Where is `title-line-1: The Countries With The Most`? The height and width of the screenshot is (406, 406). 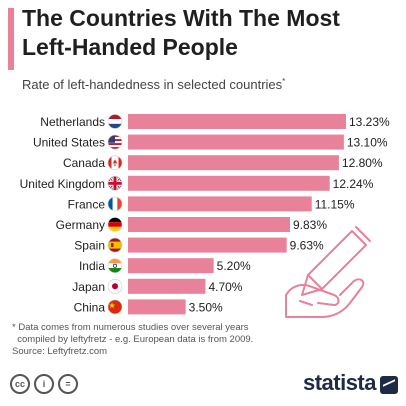
title-line-1: The Countries With The Most is located at coordinates (181, 18).